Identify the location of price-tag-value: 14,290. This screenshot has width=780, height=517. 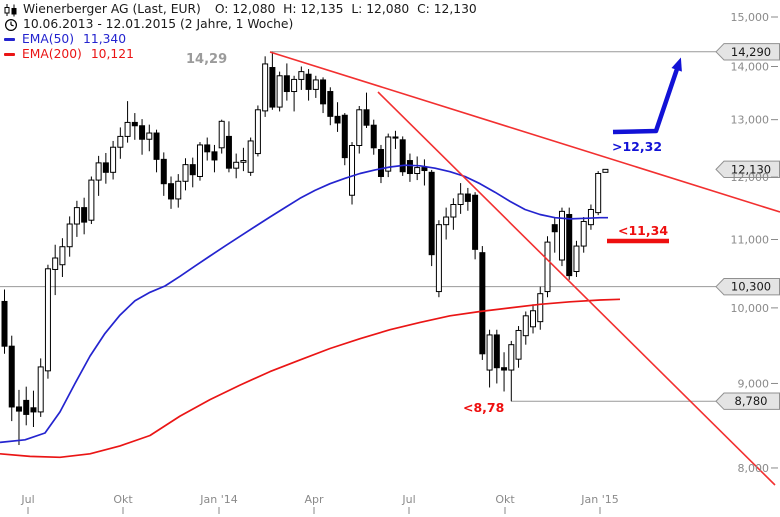
(751, 52).